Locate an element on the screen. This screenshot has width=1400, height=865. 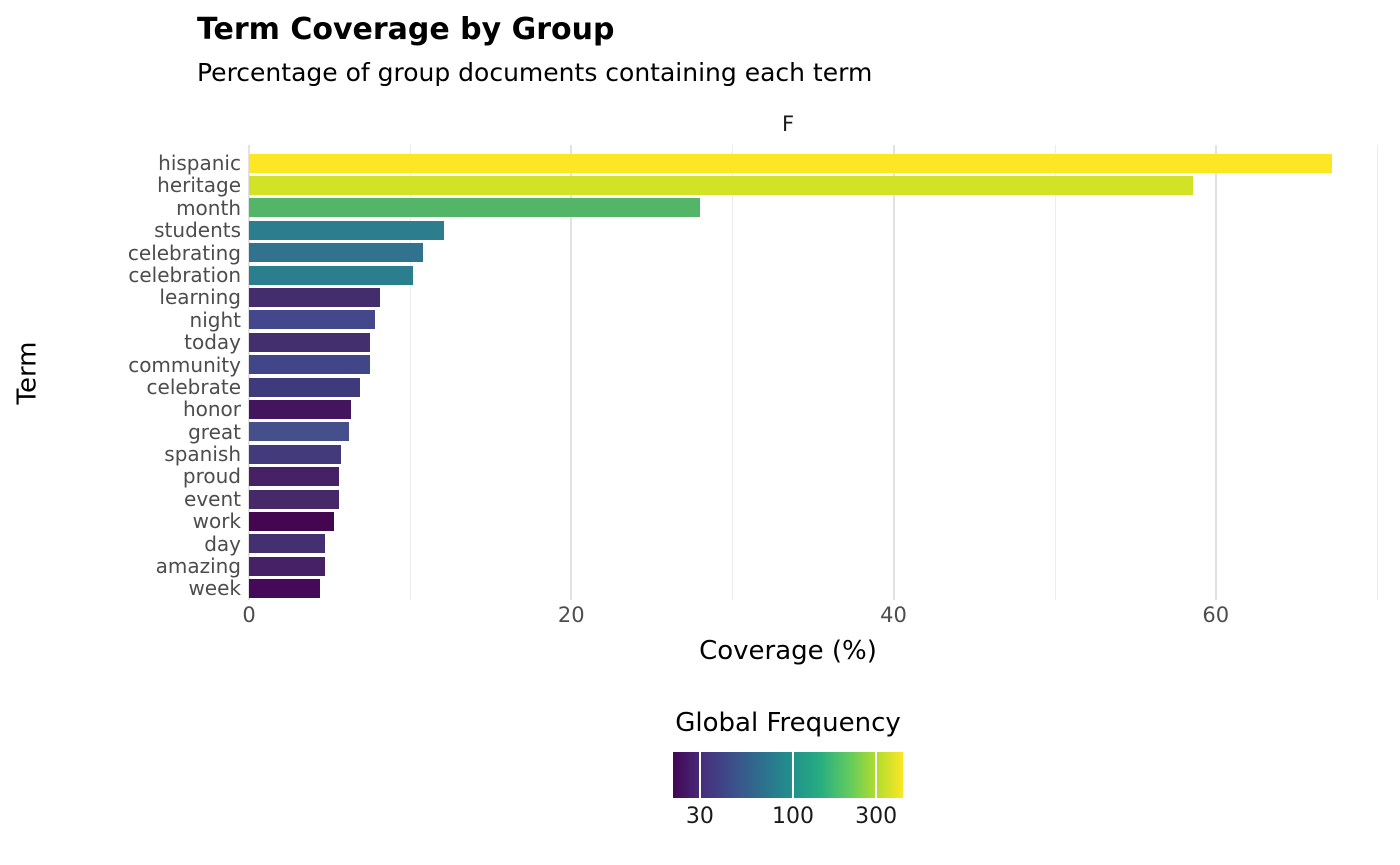
bar-students is located at coordinates (346, 230).